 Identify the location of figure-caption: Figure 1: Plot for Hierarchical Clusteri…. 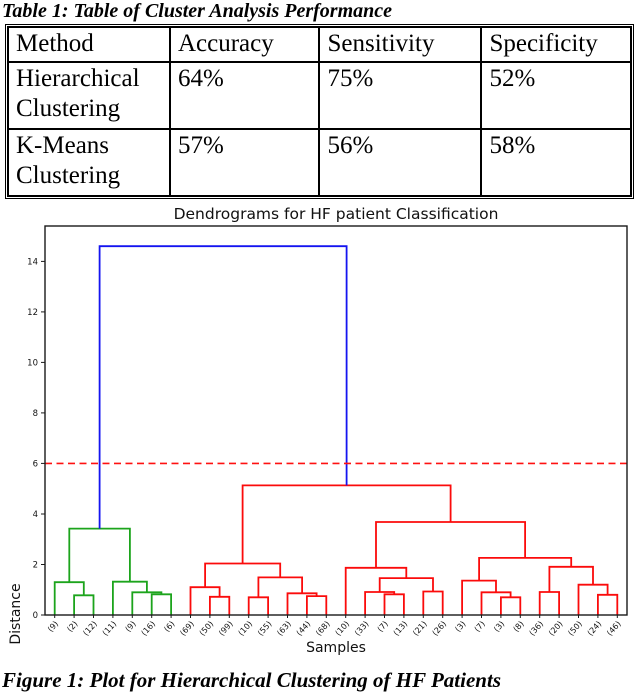
(251, 680).